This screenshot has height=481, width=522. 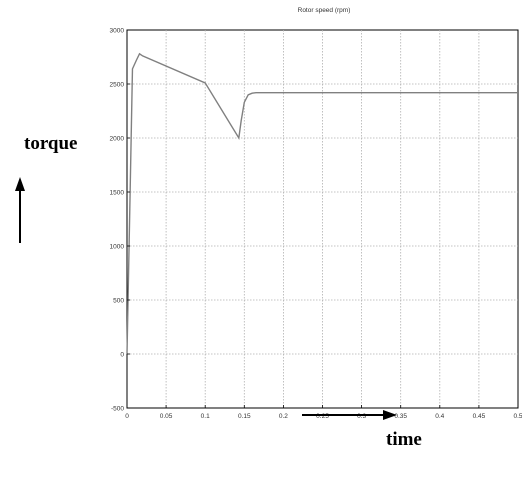 I want to click on y-tick-label: -500, so click(x=117, y=409).